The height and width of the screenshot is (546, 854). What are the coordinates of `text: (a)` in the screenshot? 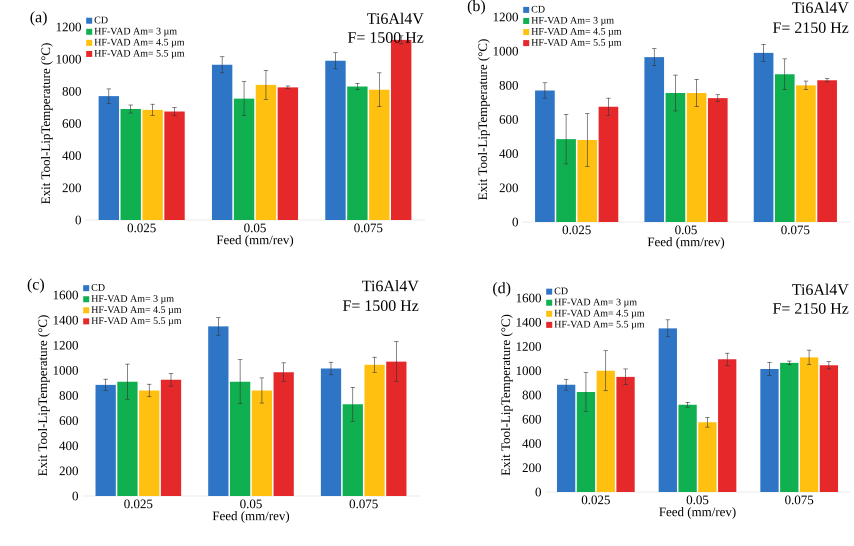 It's located at (38, 18).